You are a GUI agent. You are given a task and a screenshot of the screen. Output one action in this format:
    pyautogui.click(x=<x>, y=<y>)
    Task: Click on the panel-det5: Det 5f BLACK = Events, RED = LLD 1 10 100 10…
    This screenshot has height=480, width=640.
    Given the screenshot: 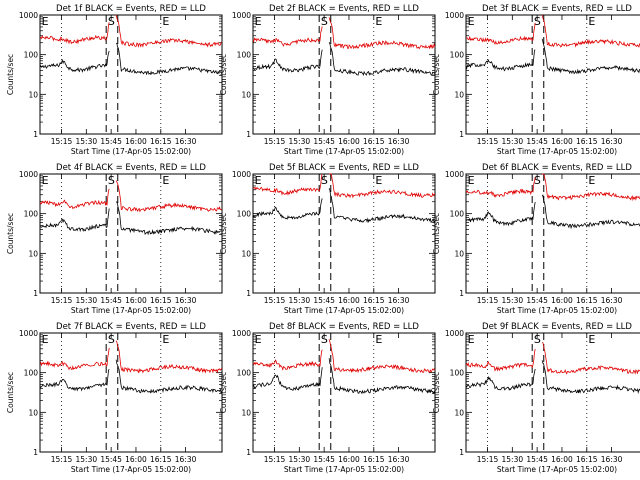 What is the action you would take?
    pyautogui.click(x=327, y=239)
    